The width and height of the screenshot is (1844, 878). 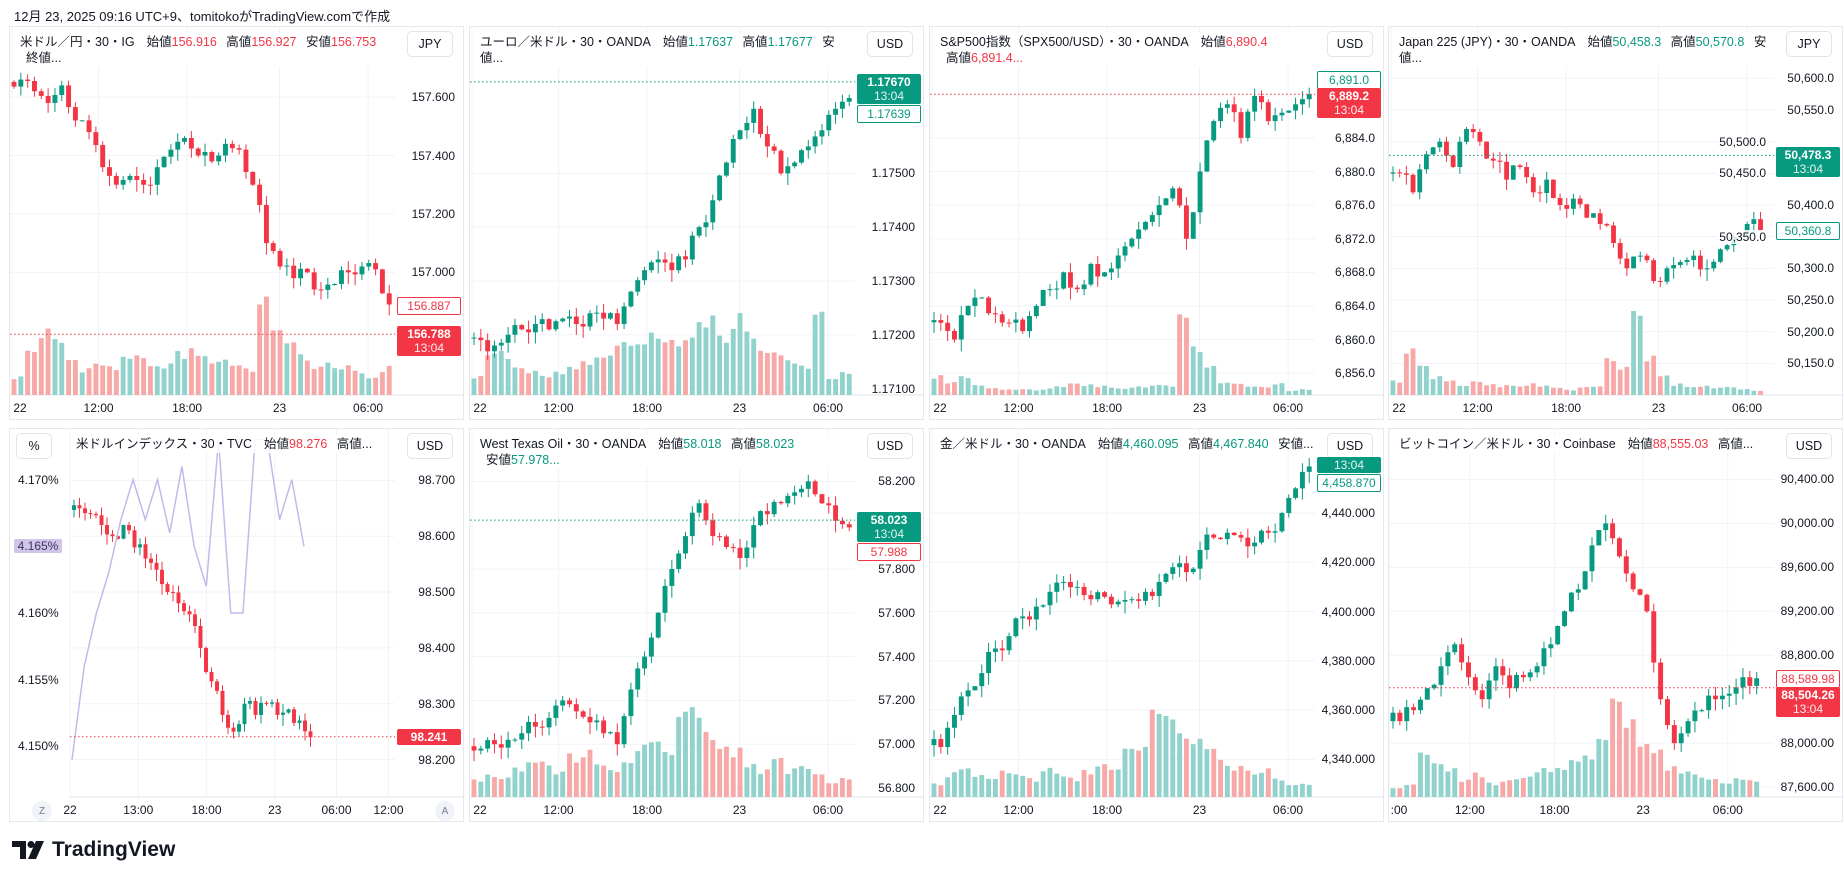 I want to click on symbol-title: S&P500指数（SPX500/USD）・30・OANDA, so click(x=1064, y=42).